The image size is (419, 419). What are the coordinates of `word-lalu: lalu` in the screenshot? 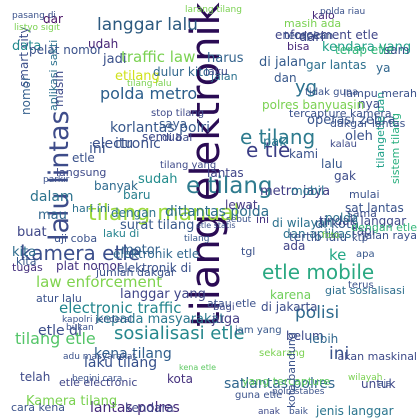 It's located at (332, 164).